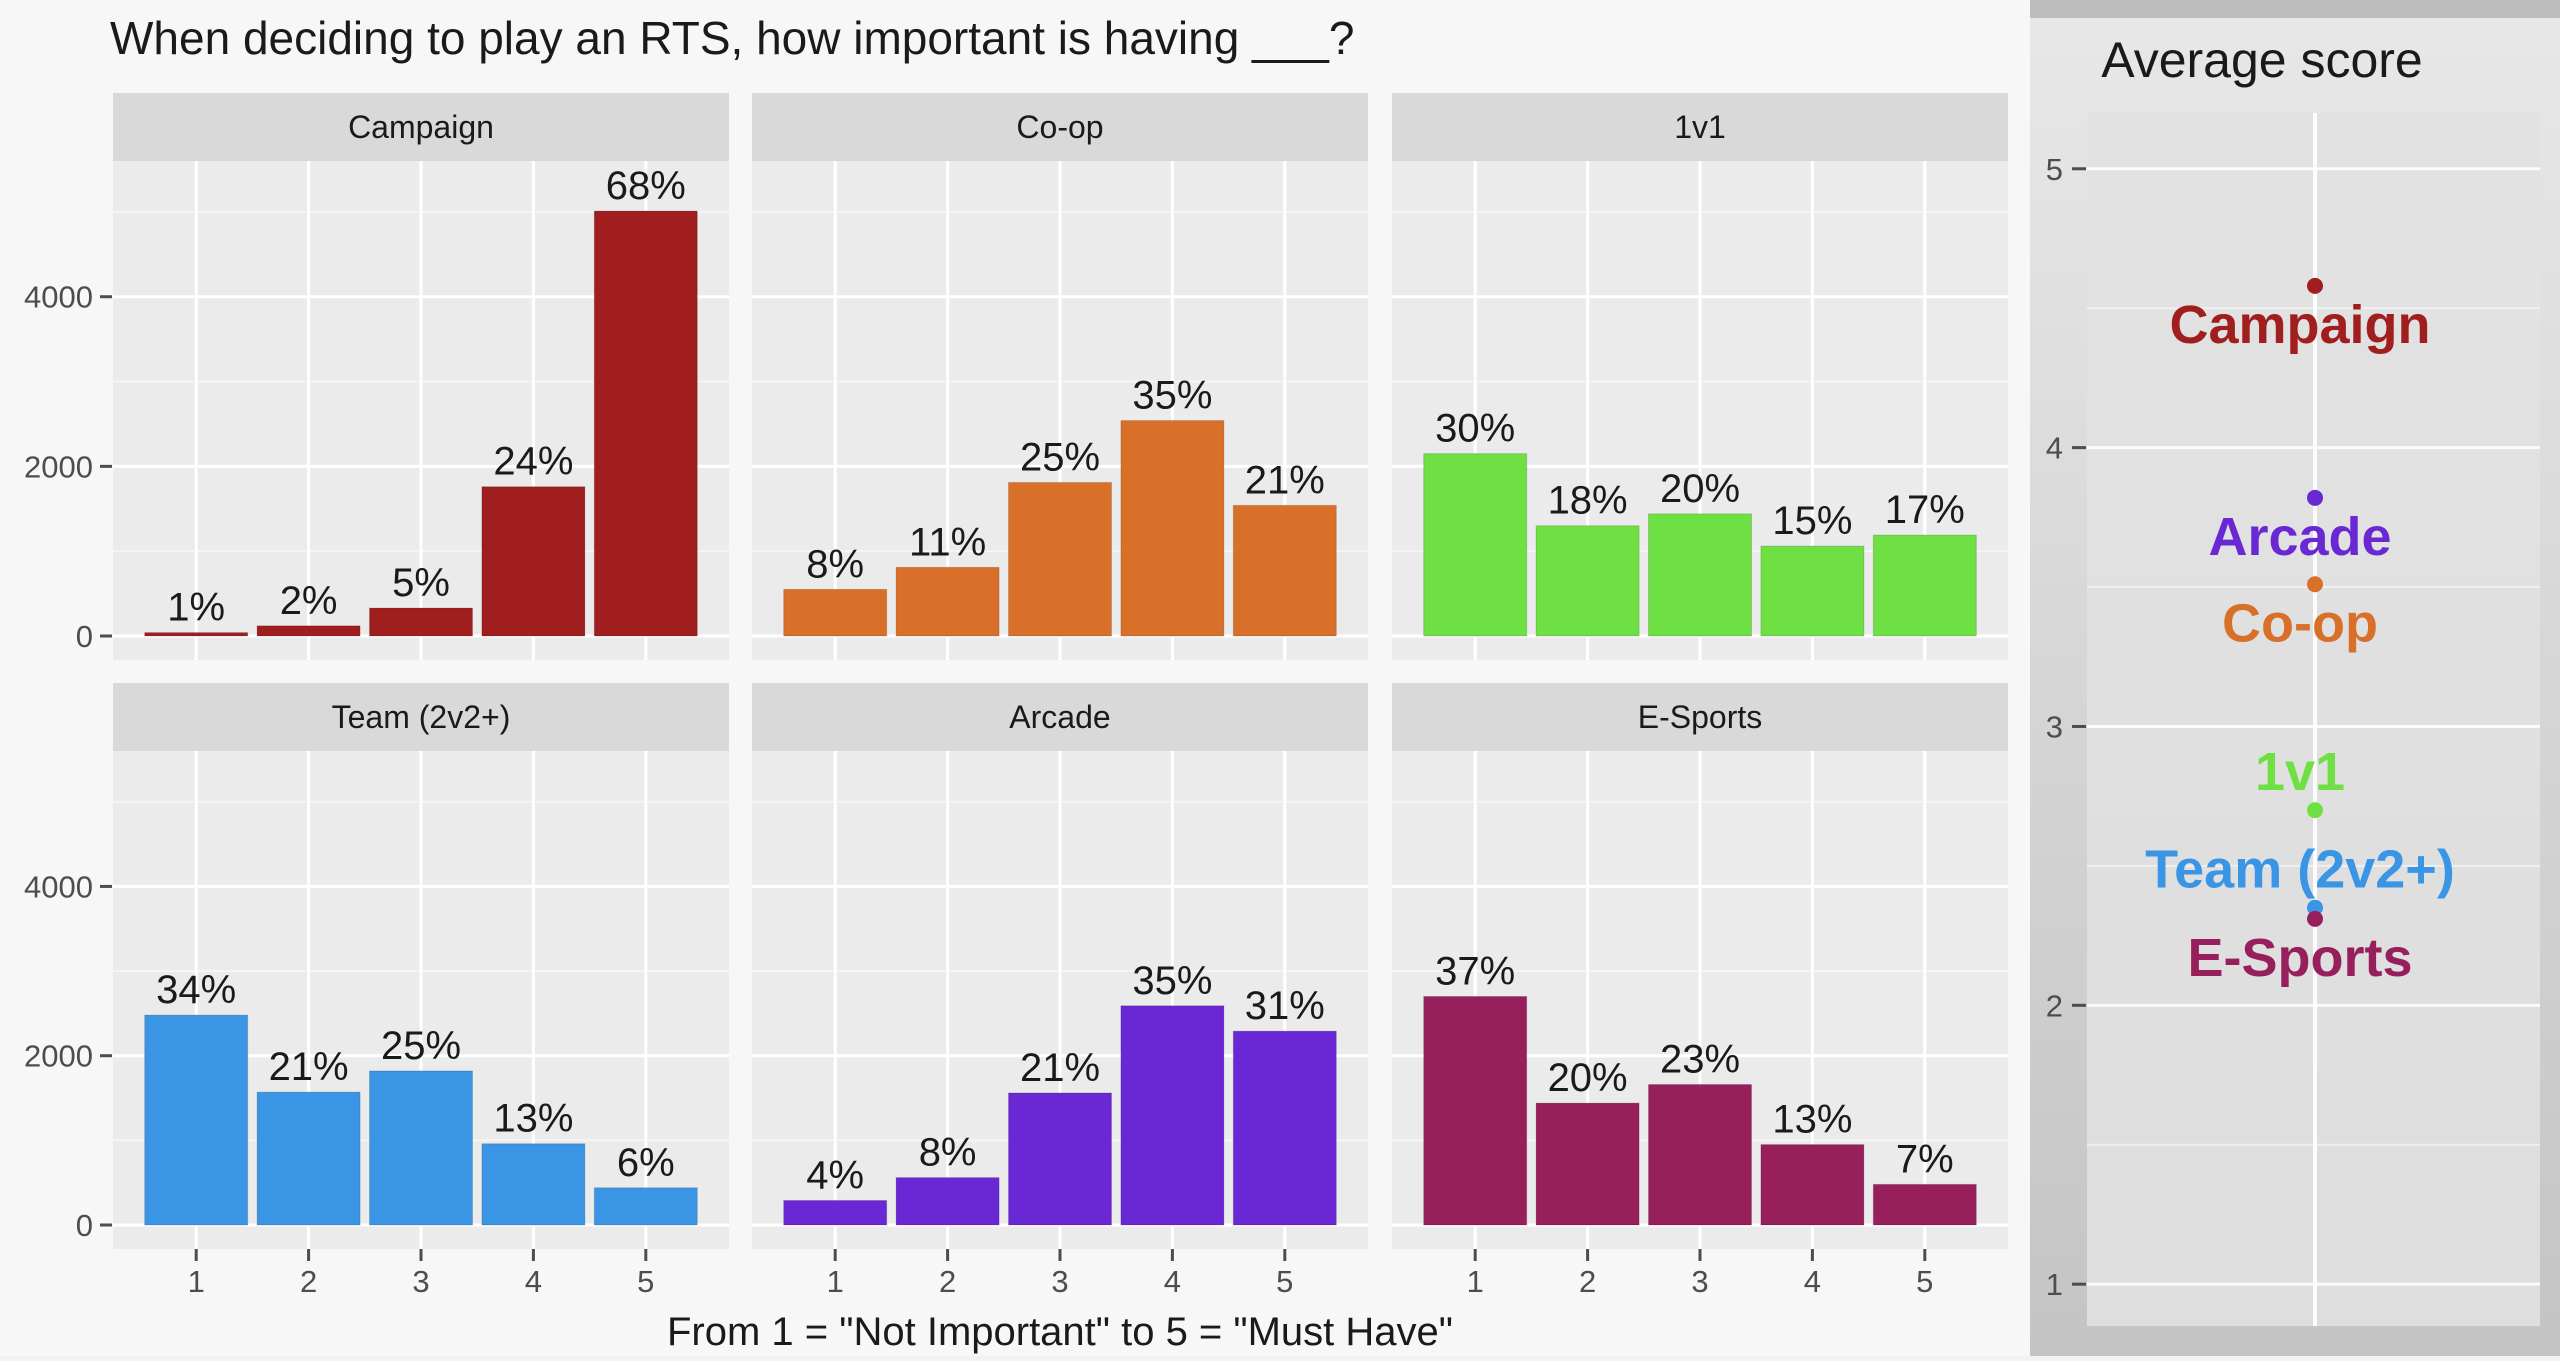 The image size is (2560, 1361). What do you see at coordinates (1588, 1078) in the screenshot?
I see `bar-label-e-sports-2: 20%` at bounding box center [1588, 1078].